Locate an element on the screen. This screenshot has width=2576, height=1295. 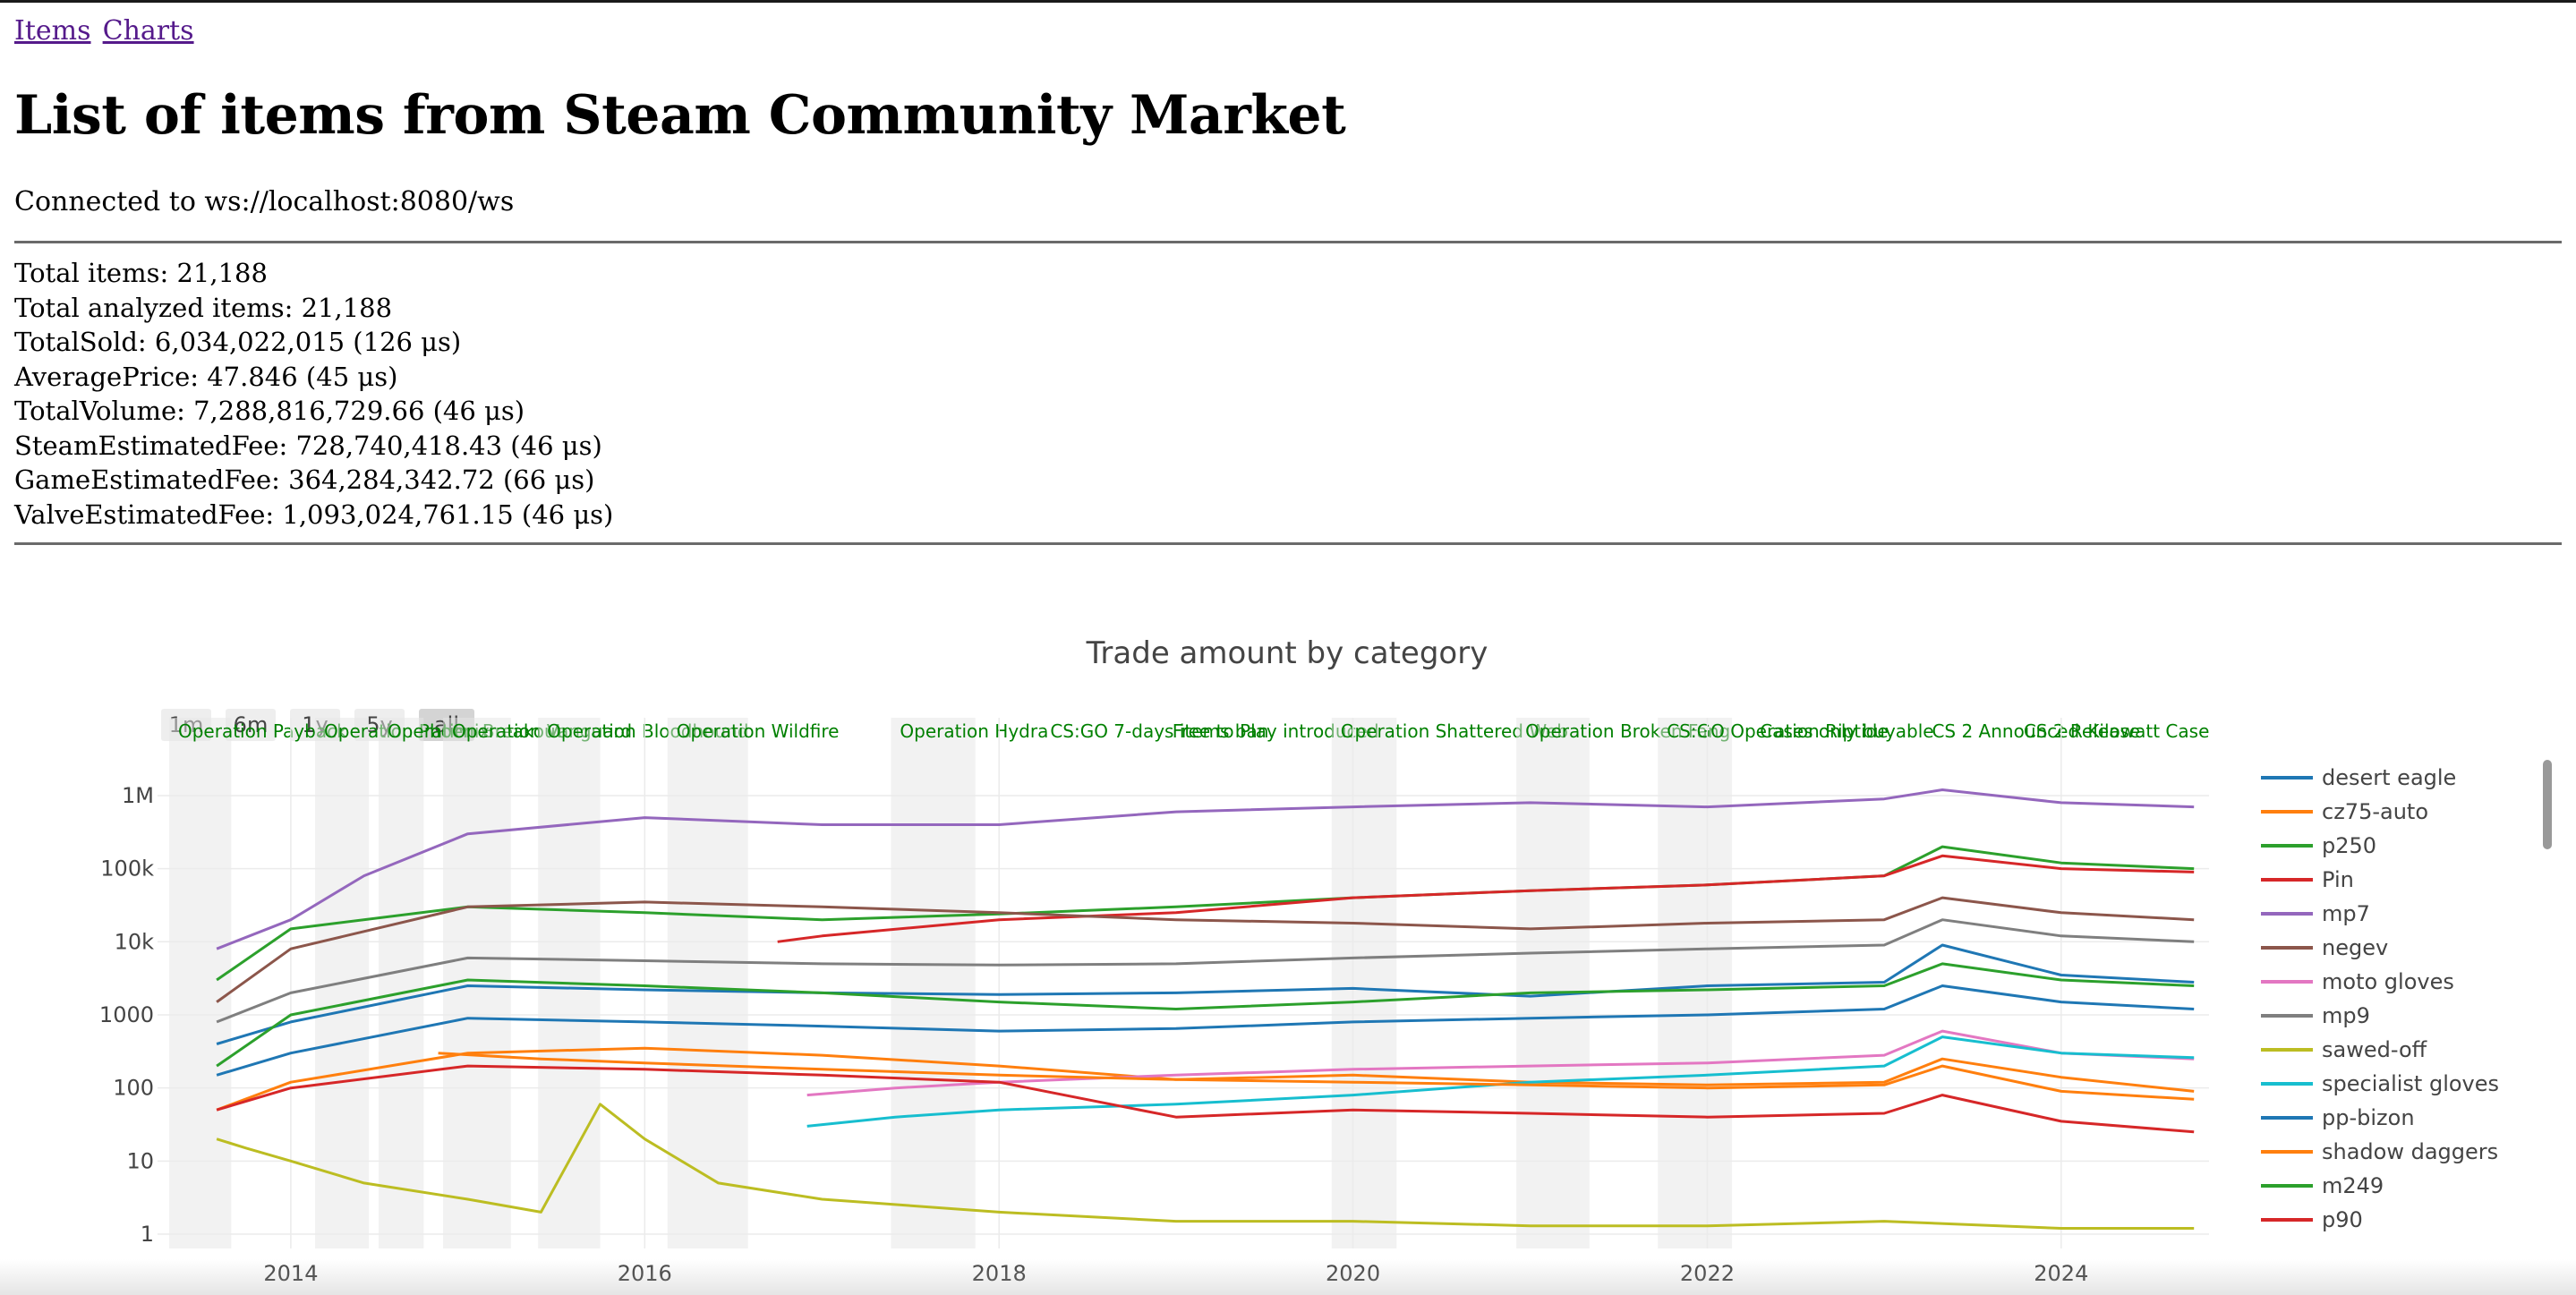
series-line-specialist-gloves is located at coordinates (1500, 1081).